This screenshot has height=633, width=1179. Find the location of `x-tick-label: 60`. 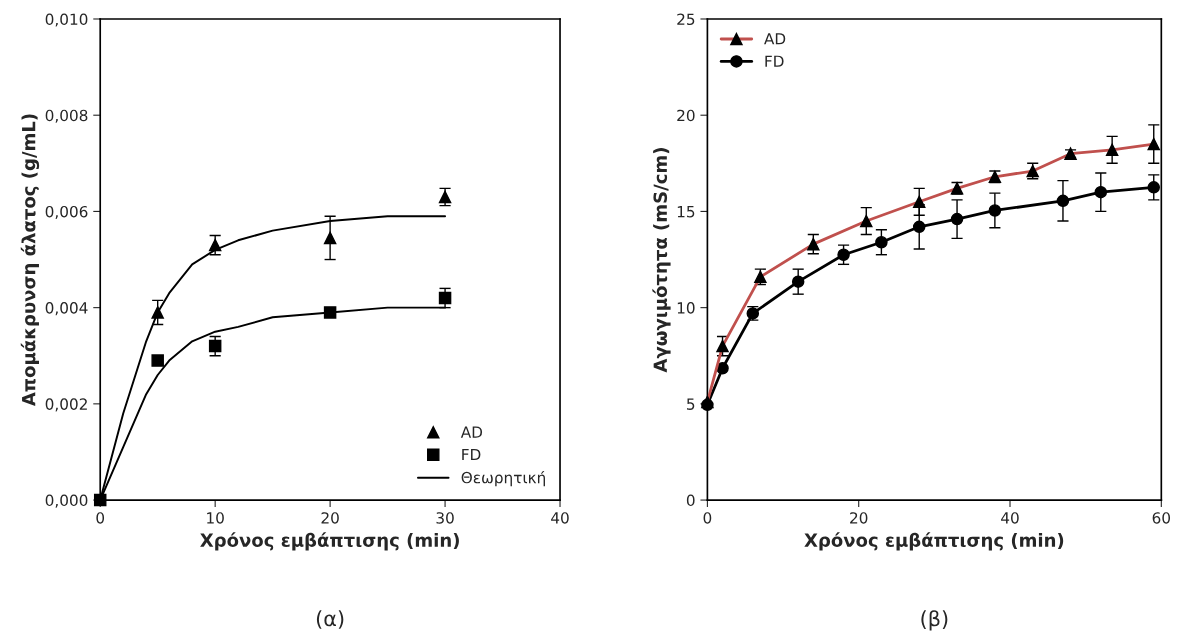

x-tick-label: 60 is located at coordinates (1161, 518).